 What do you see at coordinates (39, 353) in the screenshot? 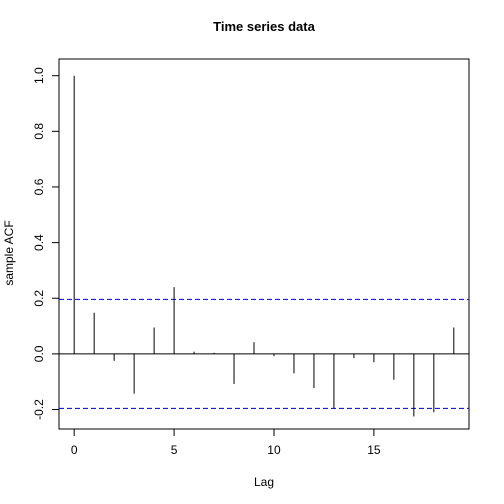
I see `y-tick-label: 0.0` at bounding box center [39, 353].